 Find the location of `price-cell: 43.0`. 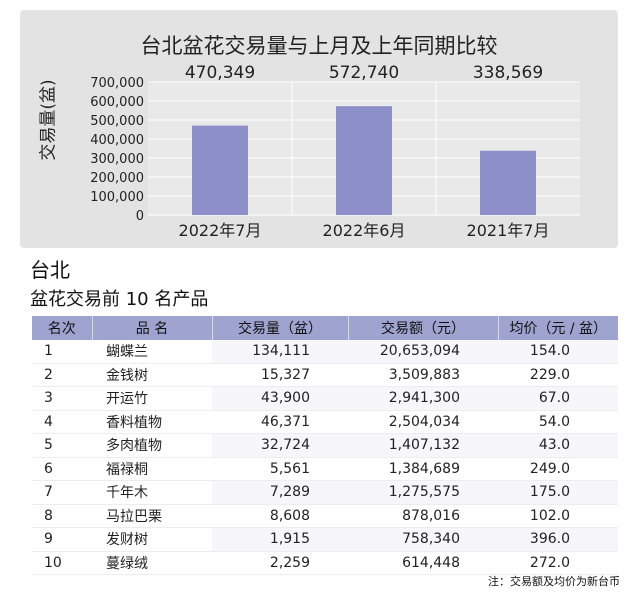

price-cell: 43.0 is located at coordinates (558, 445).